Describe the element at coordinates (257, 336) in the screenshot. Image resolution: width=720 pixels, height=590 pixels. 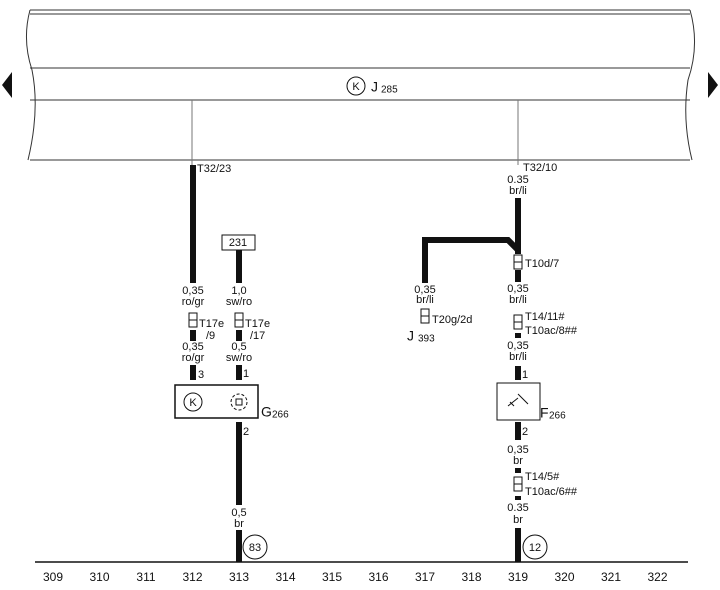
I see `connector-pin-label: /17` at that location.